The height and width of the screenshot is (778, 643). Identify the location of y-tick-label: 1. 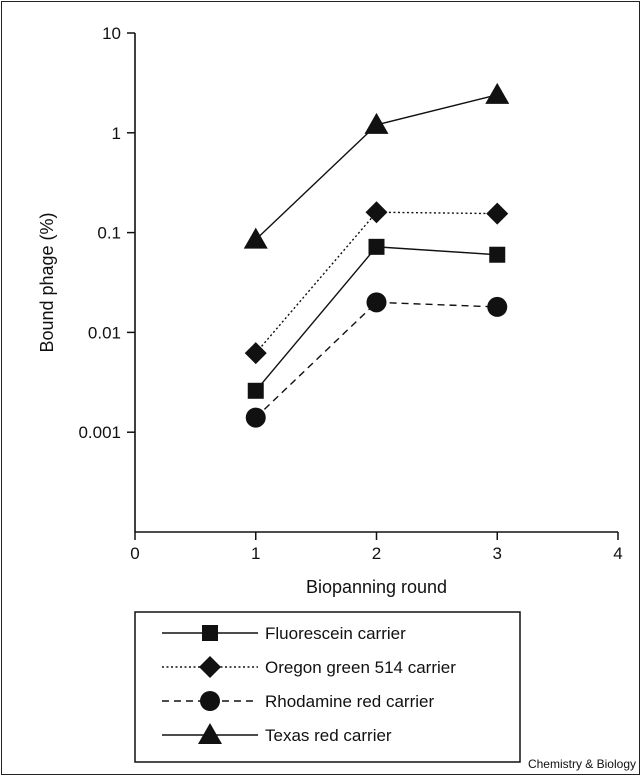
(116, 133).